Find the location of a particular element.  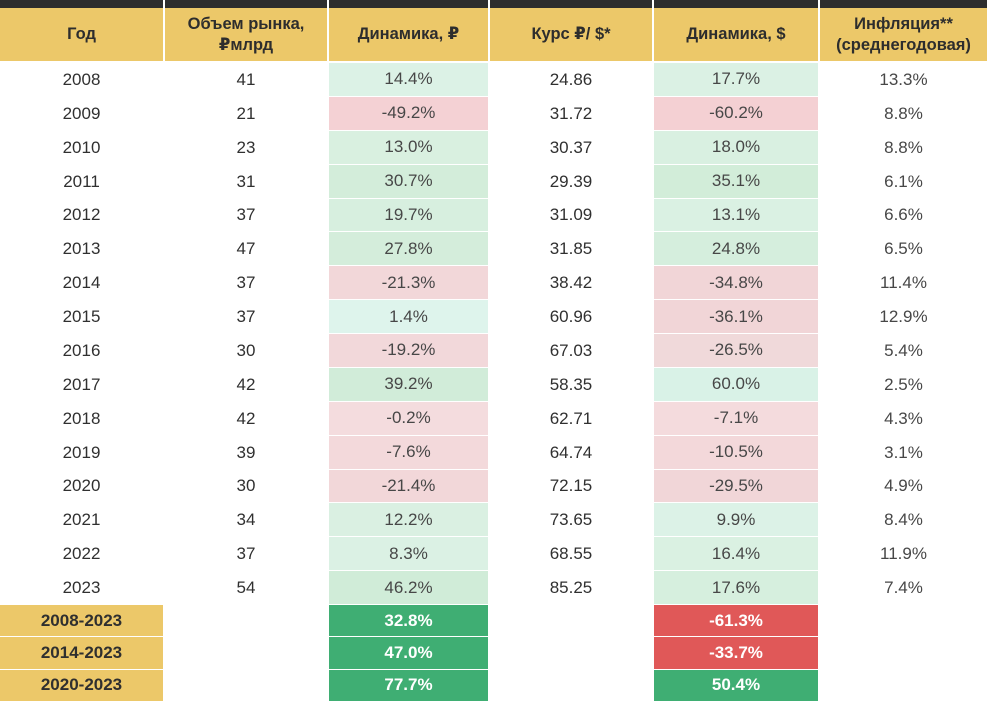

column-header-label: Год is located at coordinates (81, 34).